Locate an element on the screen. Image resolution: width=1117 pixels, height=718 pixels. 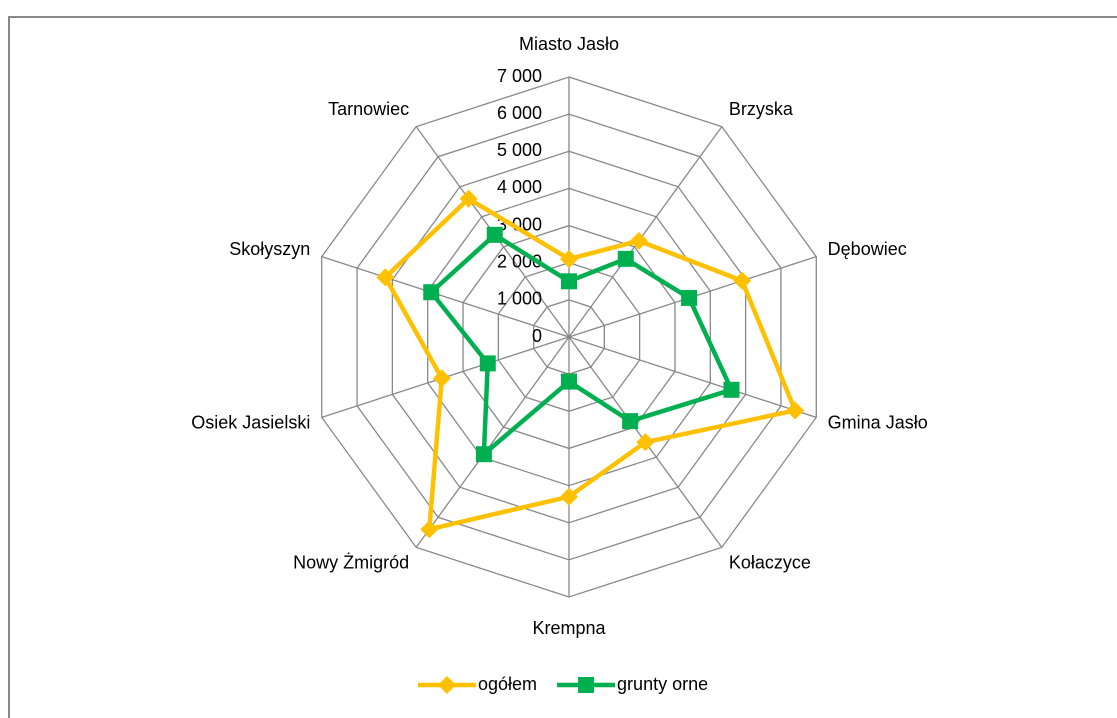
legend-label: grunty orne is located at coordinates (662, 684).